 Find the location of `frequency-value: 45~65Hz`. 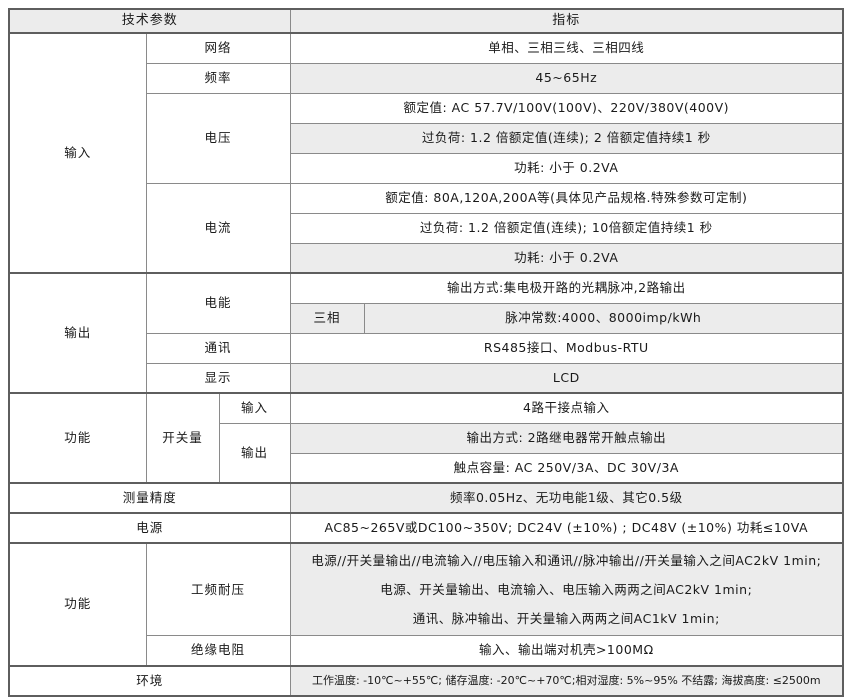

frequency-value: 45~65Hz is located at coordinates (566, 78).